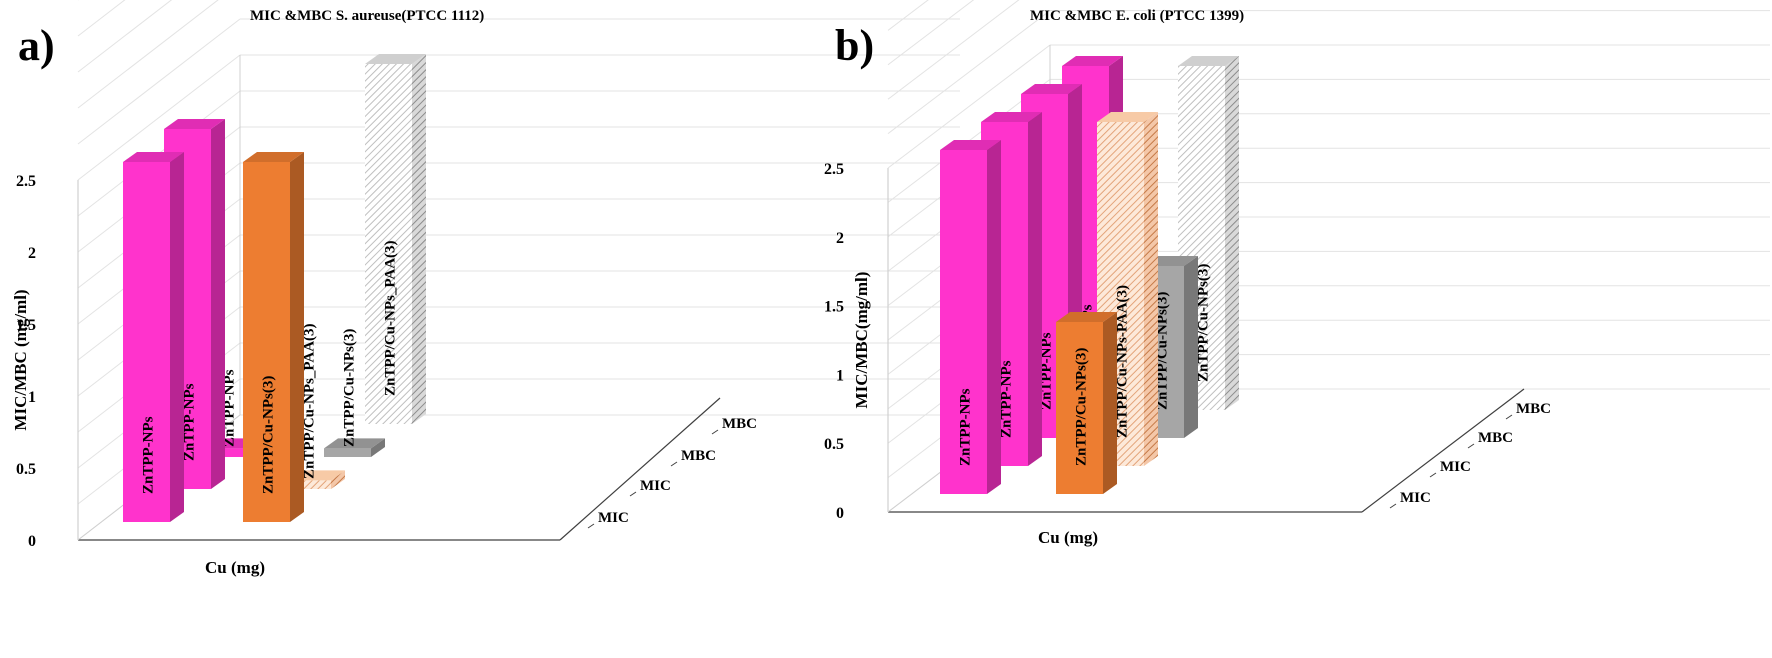 The height and width of the screenshot is (658, 1772). What do you see at coordinates (1443, 450) in the screenshot?
I see `depth-axis-line` at bounding box center [1443, 450].